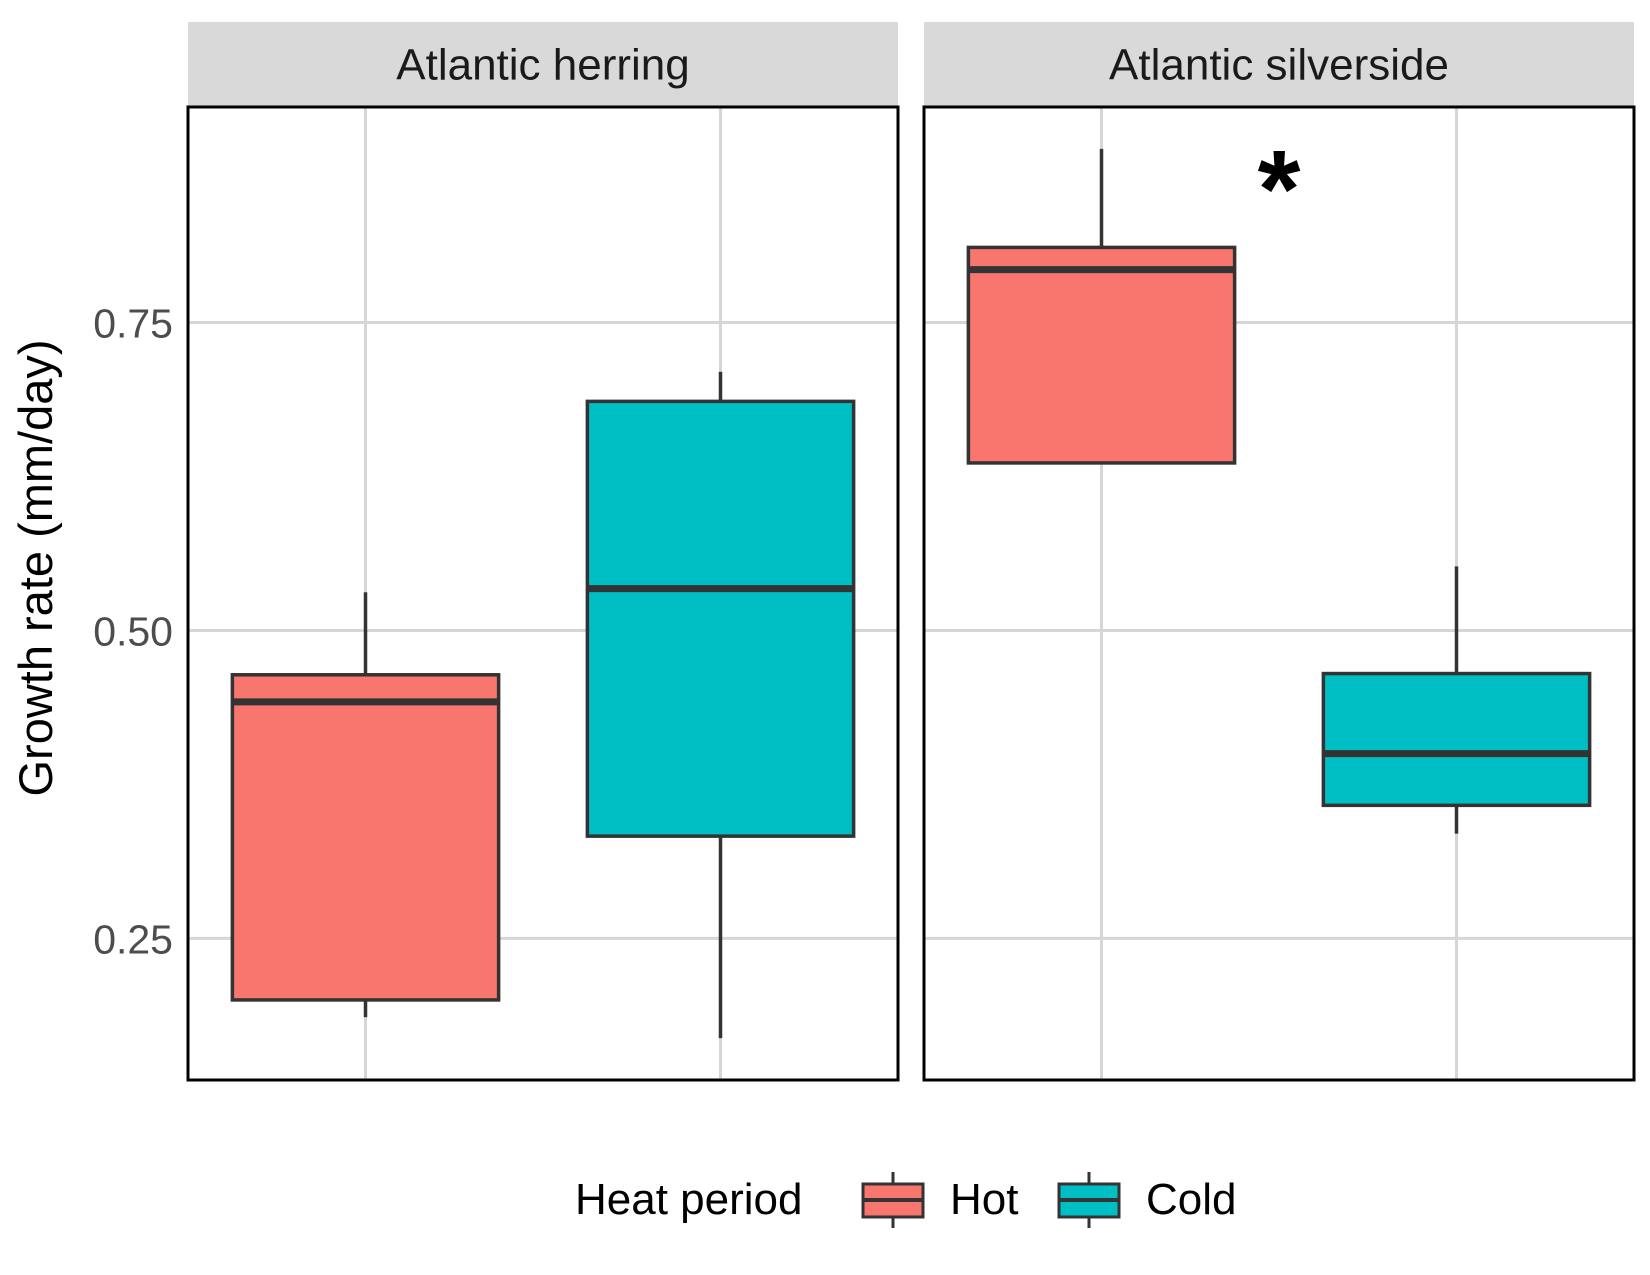 The height and width of the screenshot is (1275, 1650). What do you see at coordinates (1089, 1200) in the screenshot?
I see `legend-key-cold` at bounding box center [1089, 1200].